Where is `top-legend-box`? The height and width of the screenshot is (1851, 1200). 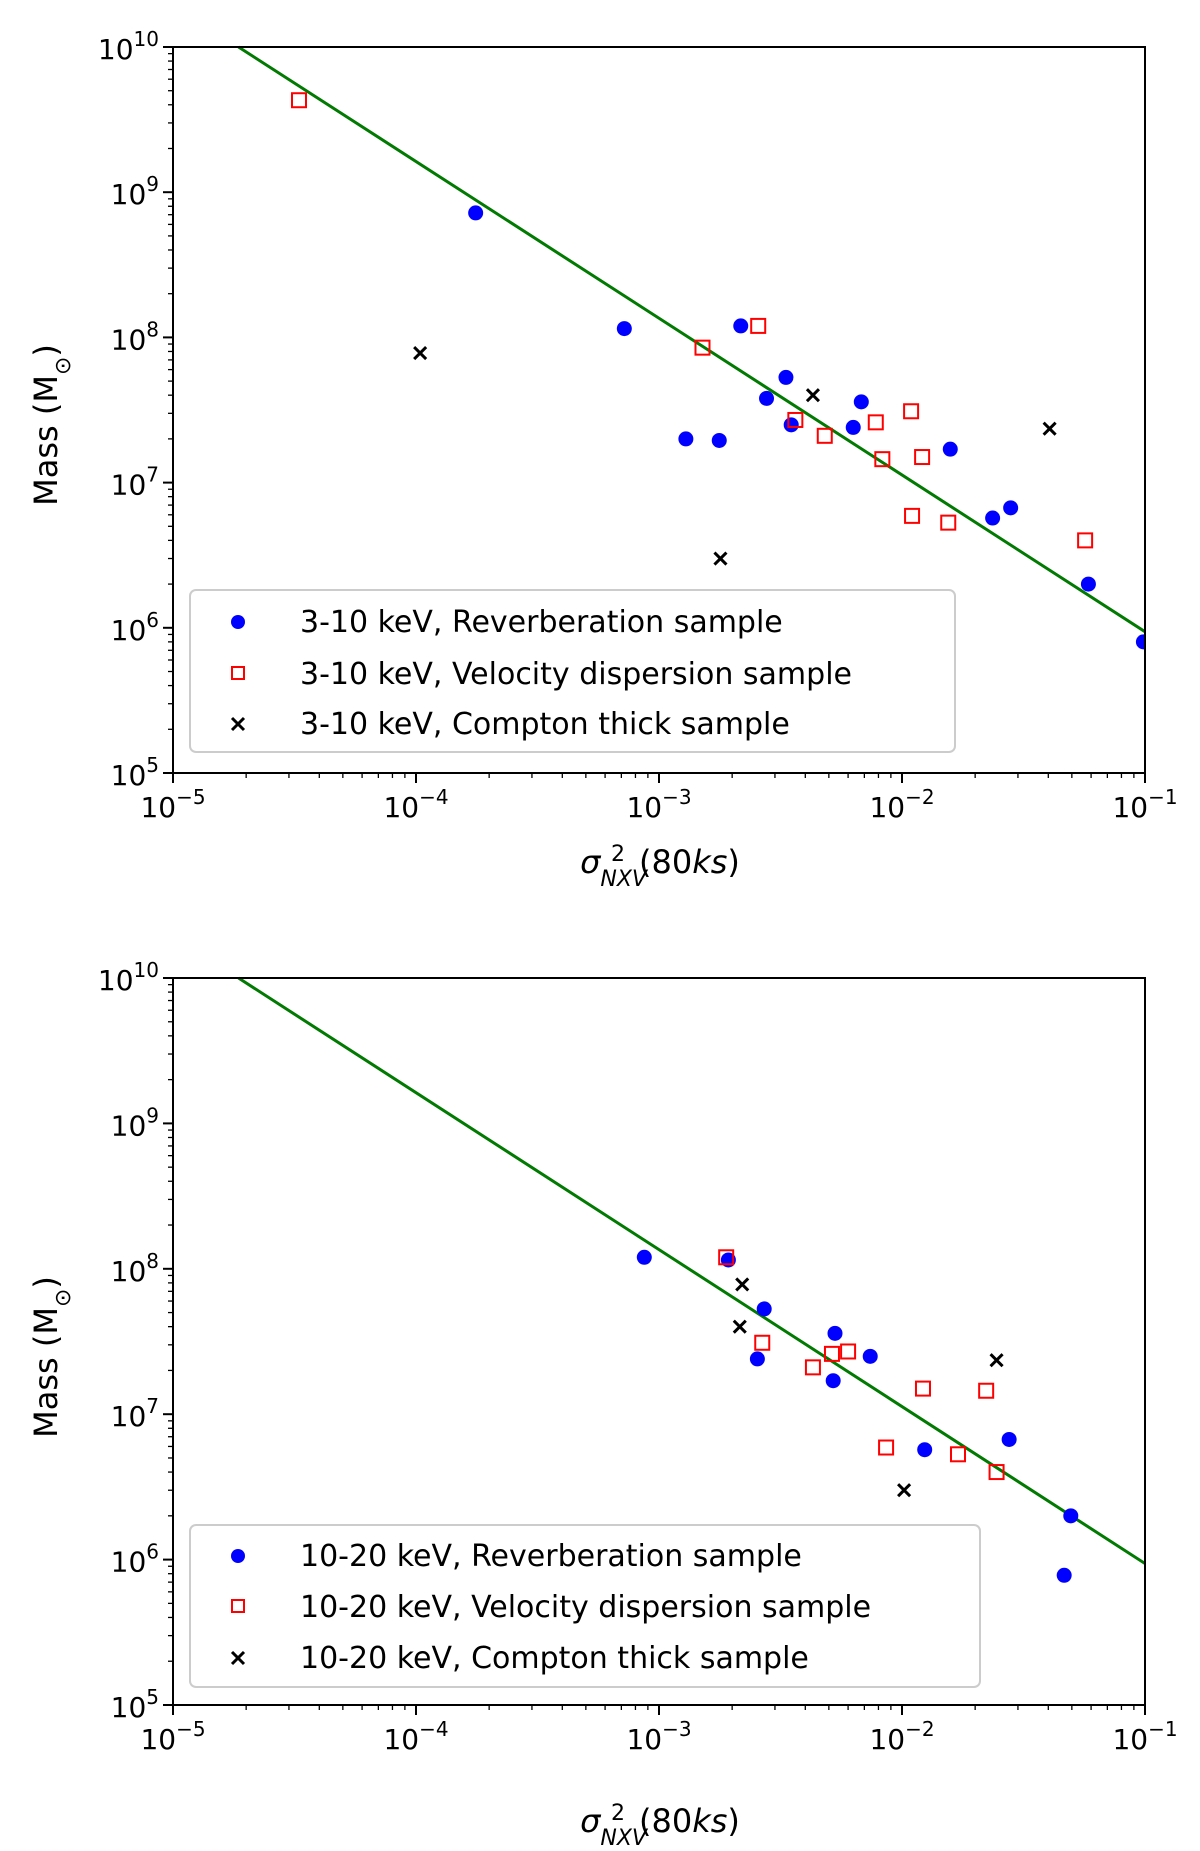 top-legend-box is located at coordinates (572, 671).